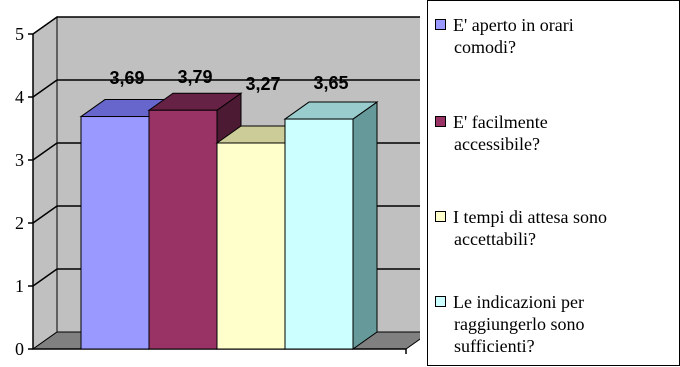 The height and width of the screenshot is (367, 680). I want to click on legend-label-1-line-2: comodi?, so click(485, 47).